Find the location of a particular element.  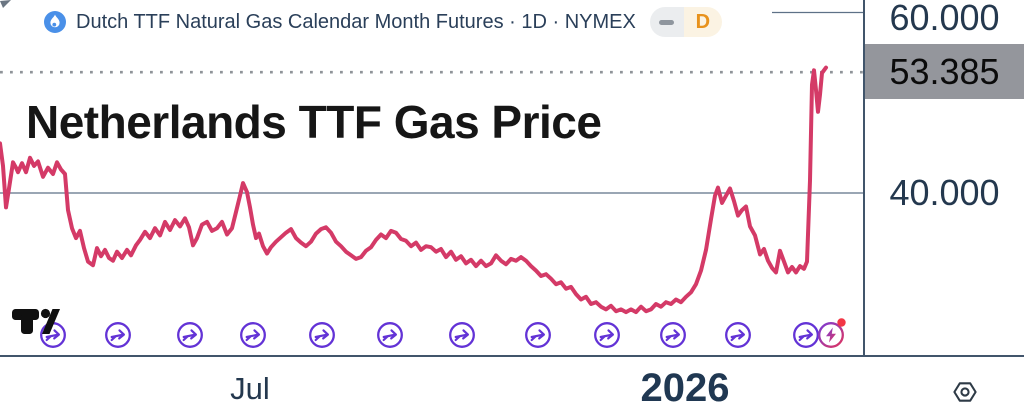

time-axis: Jul 2026 is located at coordinates (512, 387).